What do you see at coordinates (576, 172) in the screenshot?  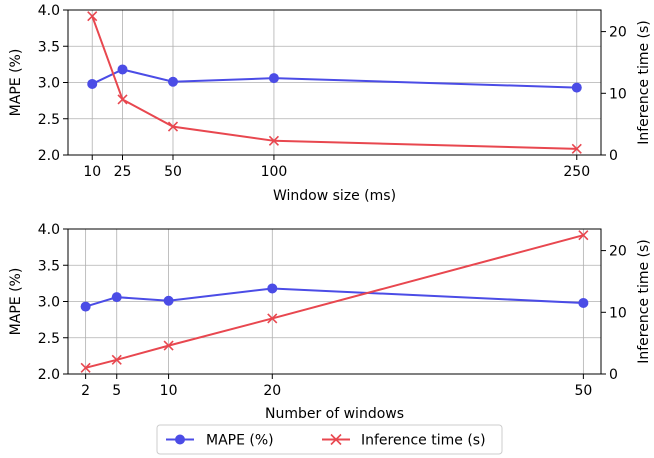 I see `x-tick-label: 250` at bounding box center [576, 172].